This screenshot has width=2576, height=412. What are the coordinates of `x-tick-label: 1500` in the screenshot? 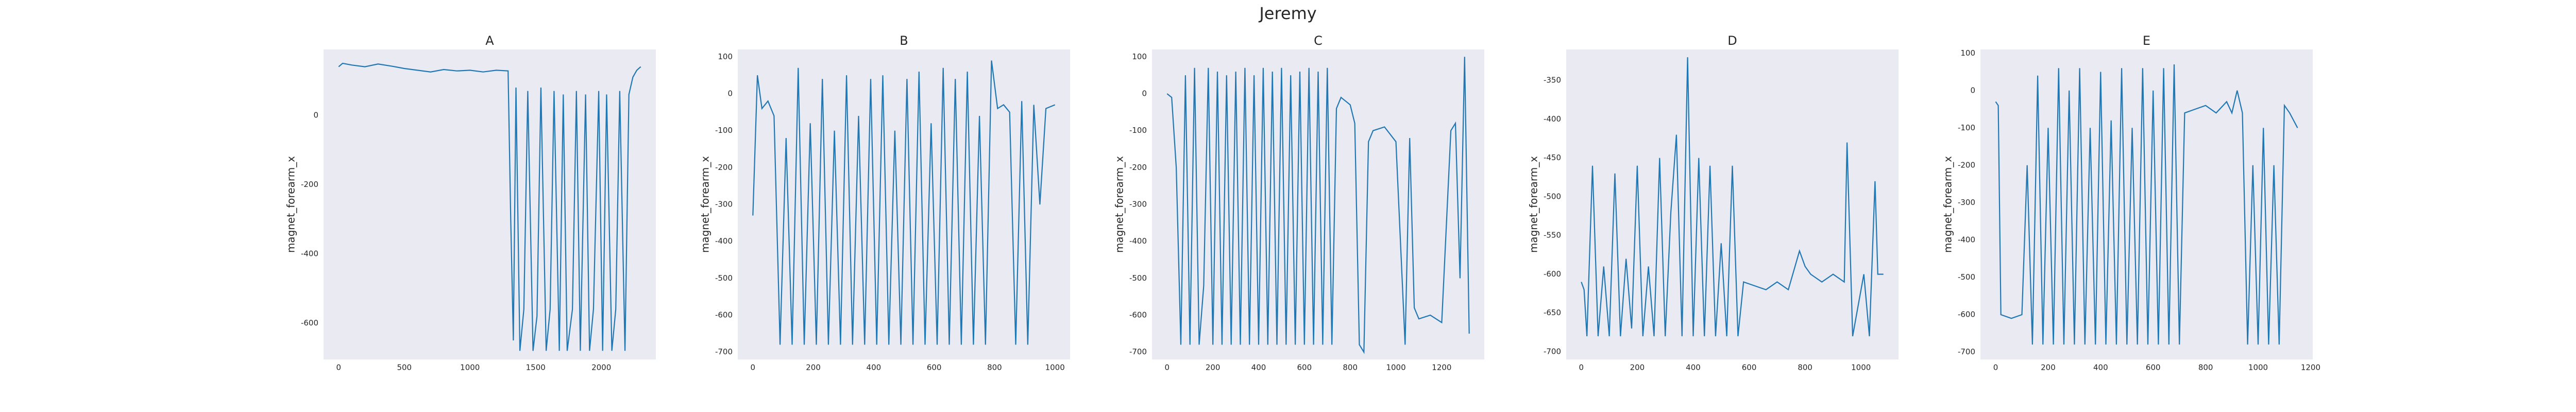 It's located at (536, 367).